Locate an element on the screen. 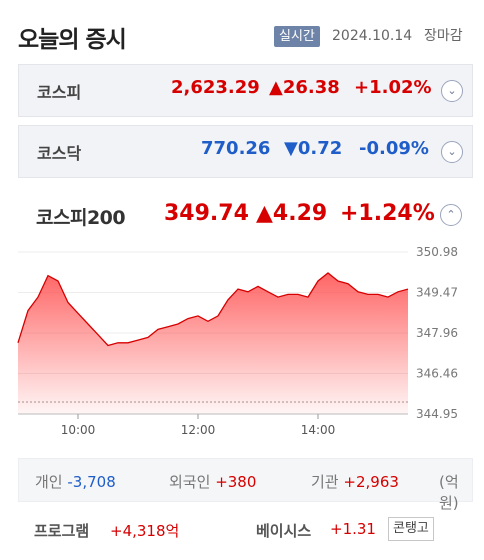  market-date: 2024.10.14 is located at coordinates (372, 36).